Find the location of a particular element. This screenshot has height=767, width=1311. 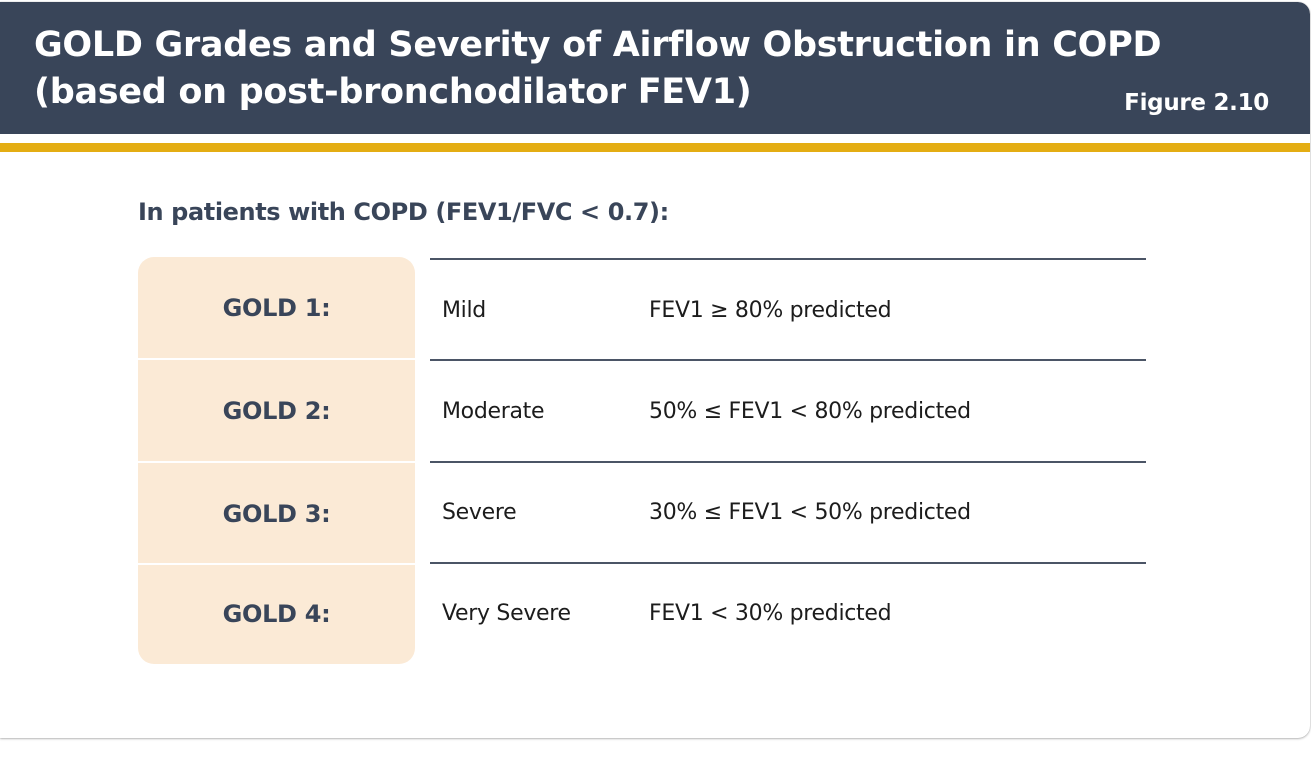

table-subtitle: In patients with COPD (FEV1/FVC < 0.7): is located at coordinates (403, 212).